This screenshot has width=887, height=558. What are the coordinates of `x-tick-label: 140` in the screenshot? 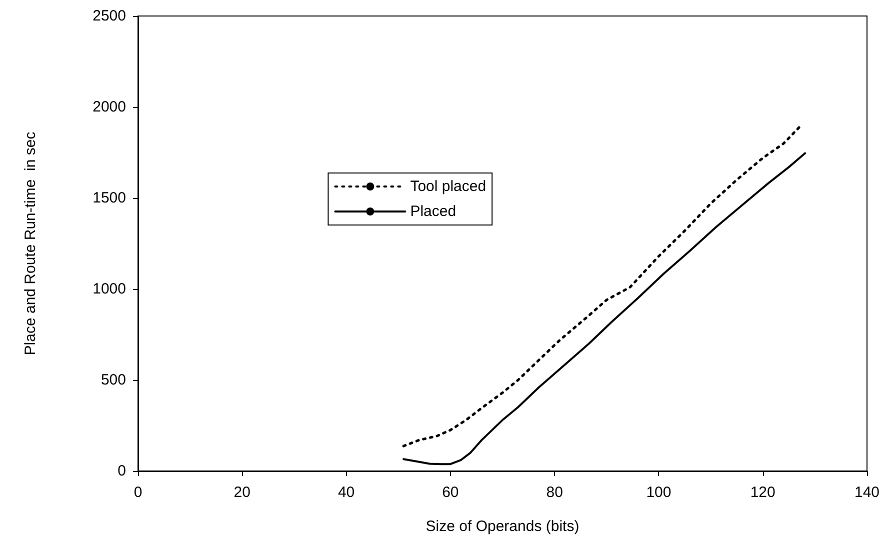 It's located at (867, 492).